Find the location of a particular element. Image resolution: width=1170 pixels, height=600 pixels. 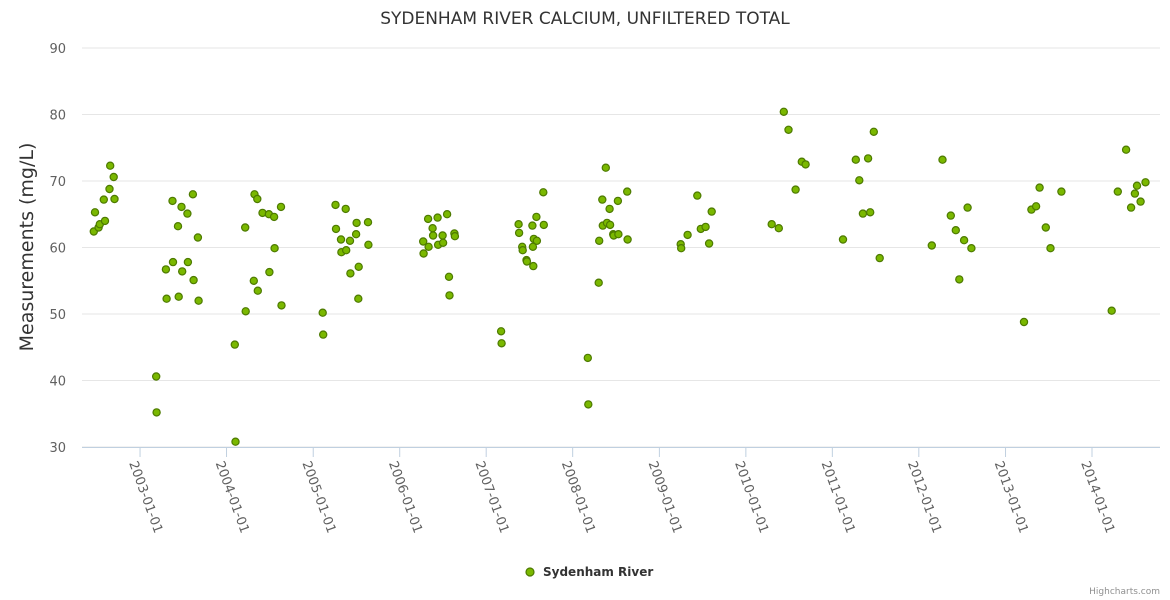

credits-link: Highcharts.com is located at coordinates (1124, 592).